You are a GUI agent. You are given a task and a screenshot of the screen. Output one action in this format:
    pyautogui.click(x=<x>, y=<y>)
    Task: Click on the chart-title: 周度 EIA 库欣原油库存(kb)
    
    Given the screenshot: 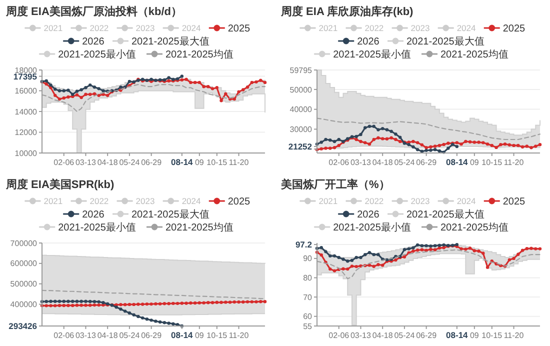 What is the action you would take?
    pyautogui.click(x=347, y=11)
    